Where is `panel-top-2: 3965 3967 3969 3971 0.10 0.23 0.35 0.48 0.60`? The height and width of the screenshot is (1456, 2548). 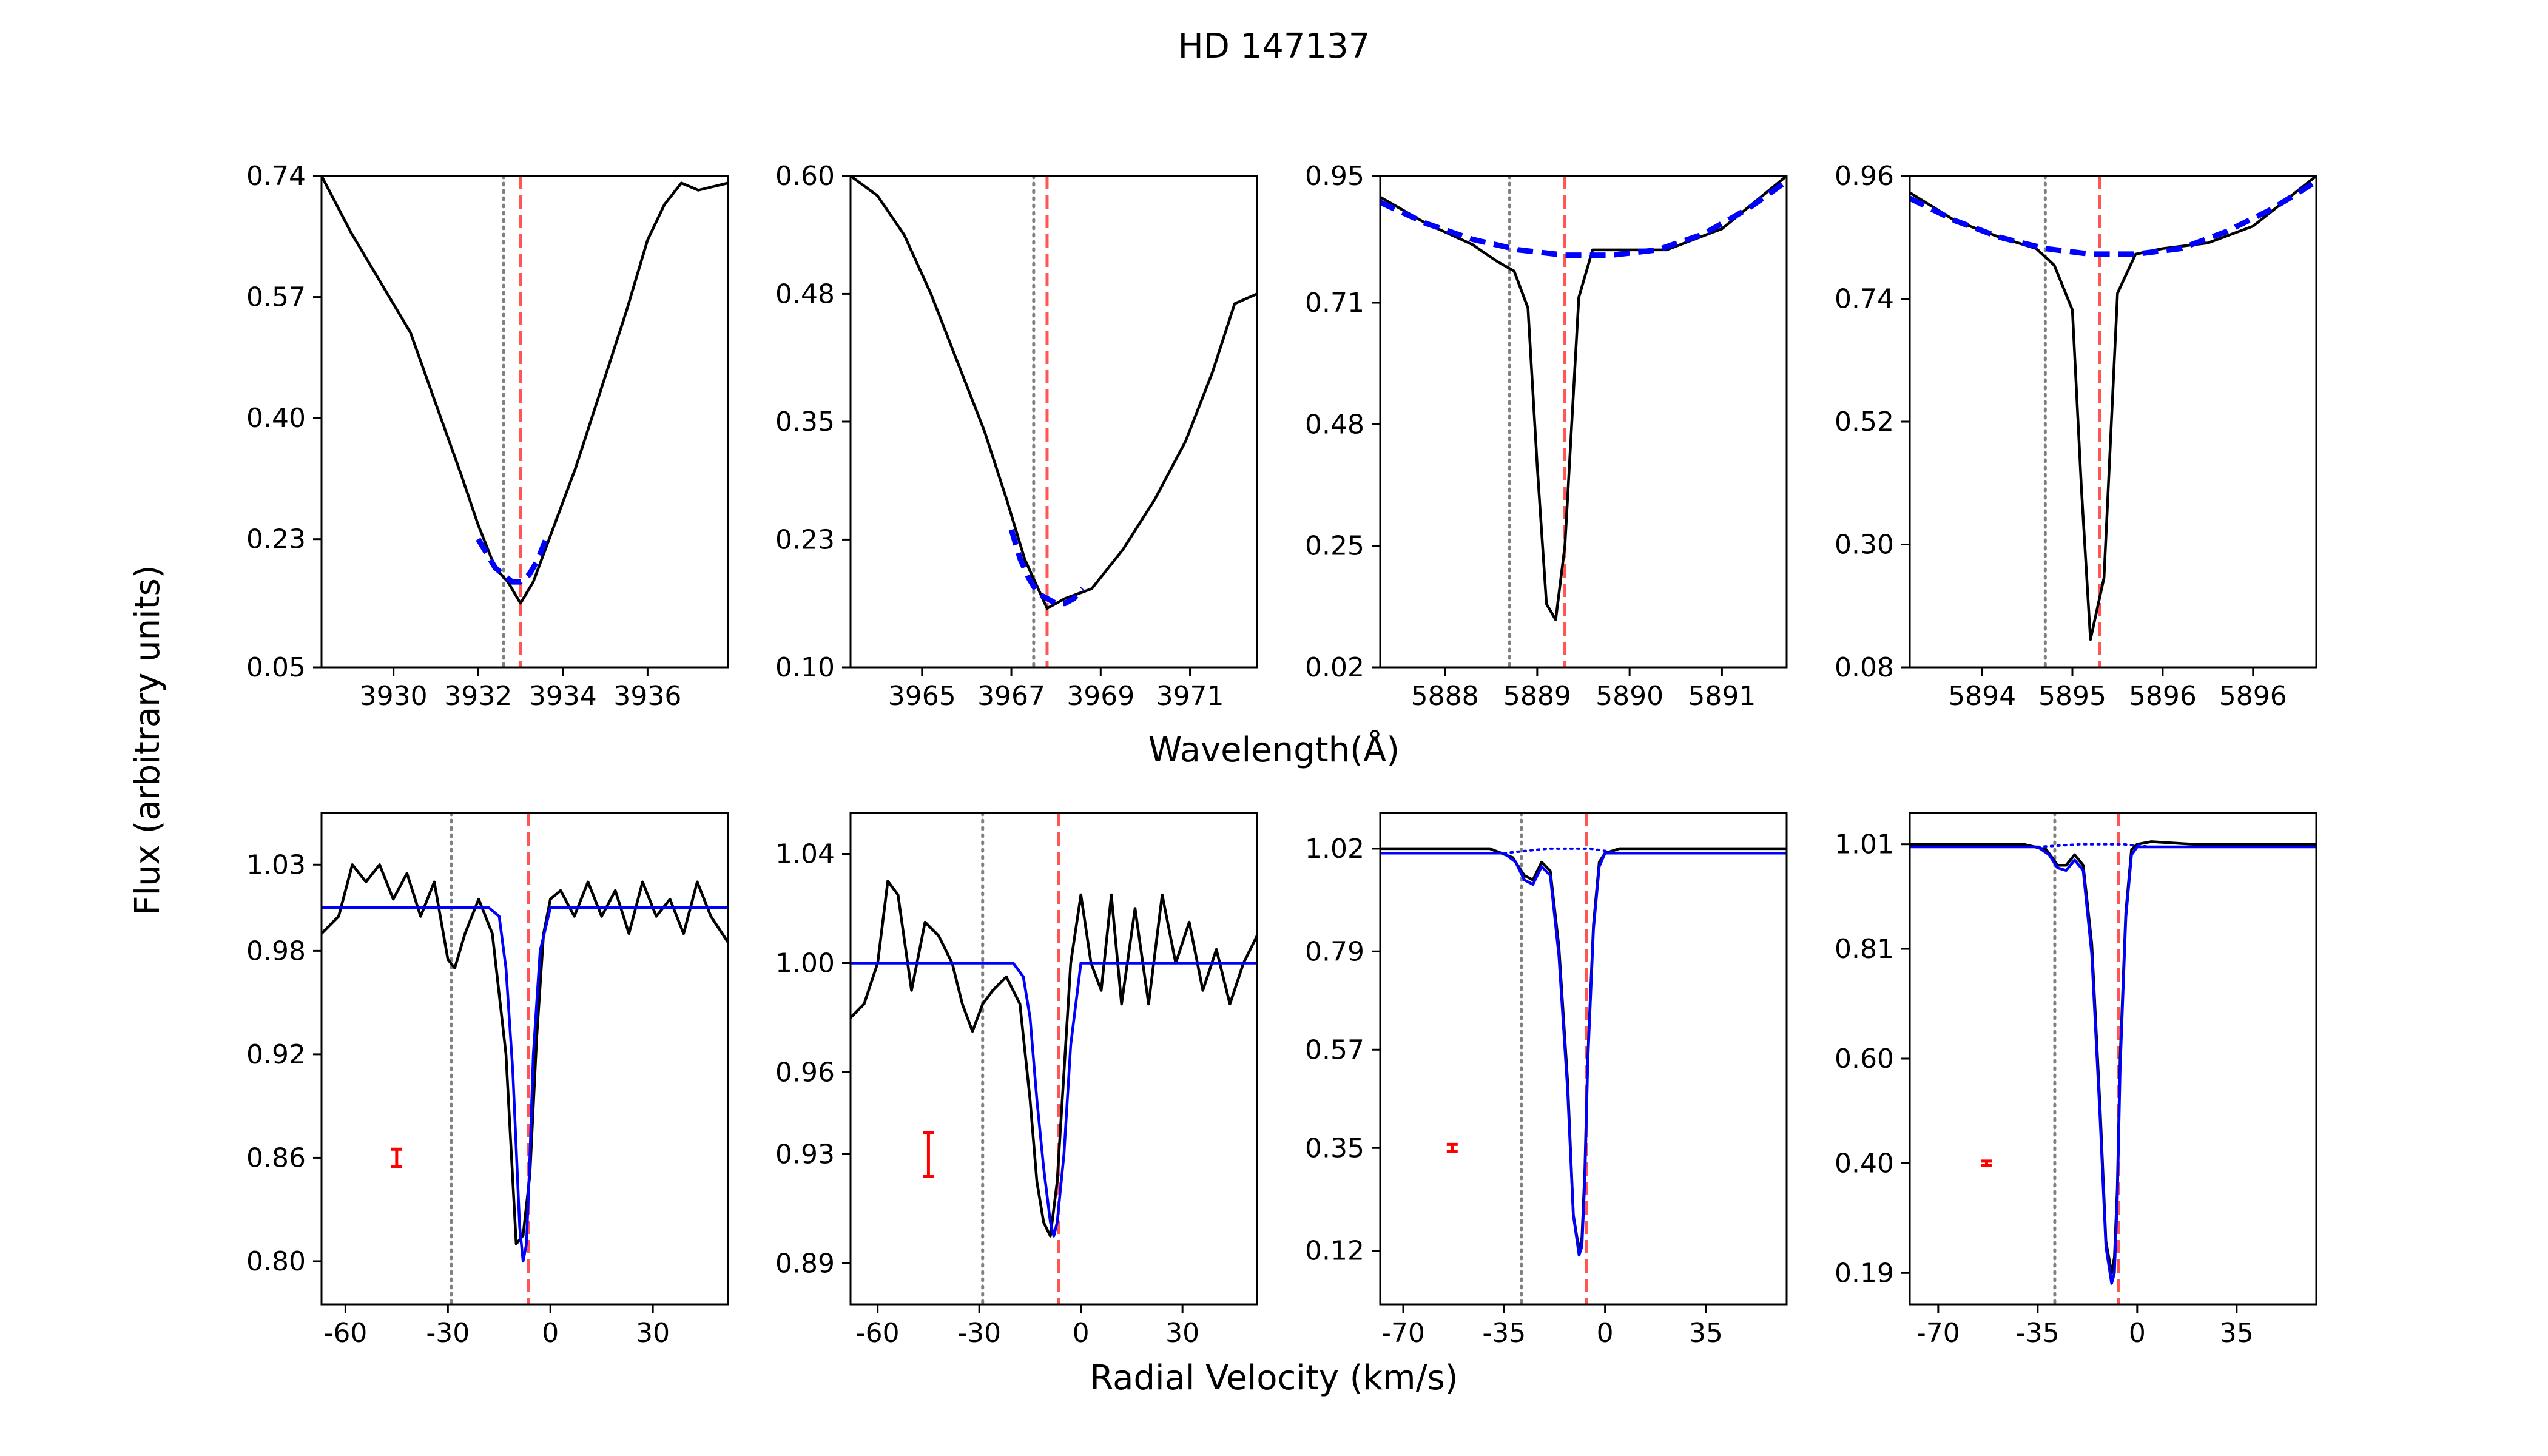
panel-top-2: 3965 3967 3969 3971 0.10 0.23 0.35 0.48 0.60 is located at coordinates (1016, 436).